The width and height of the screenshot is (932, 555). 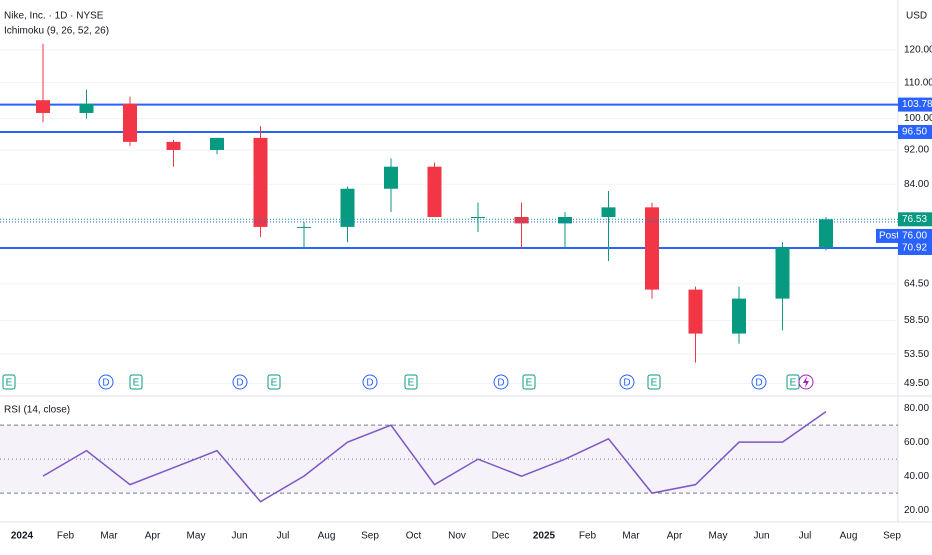 I want to click on y-tick-label: 100.00, so click(x=918, y=118).